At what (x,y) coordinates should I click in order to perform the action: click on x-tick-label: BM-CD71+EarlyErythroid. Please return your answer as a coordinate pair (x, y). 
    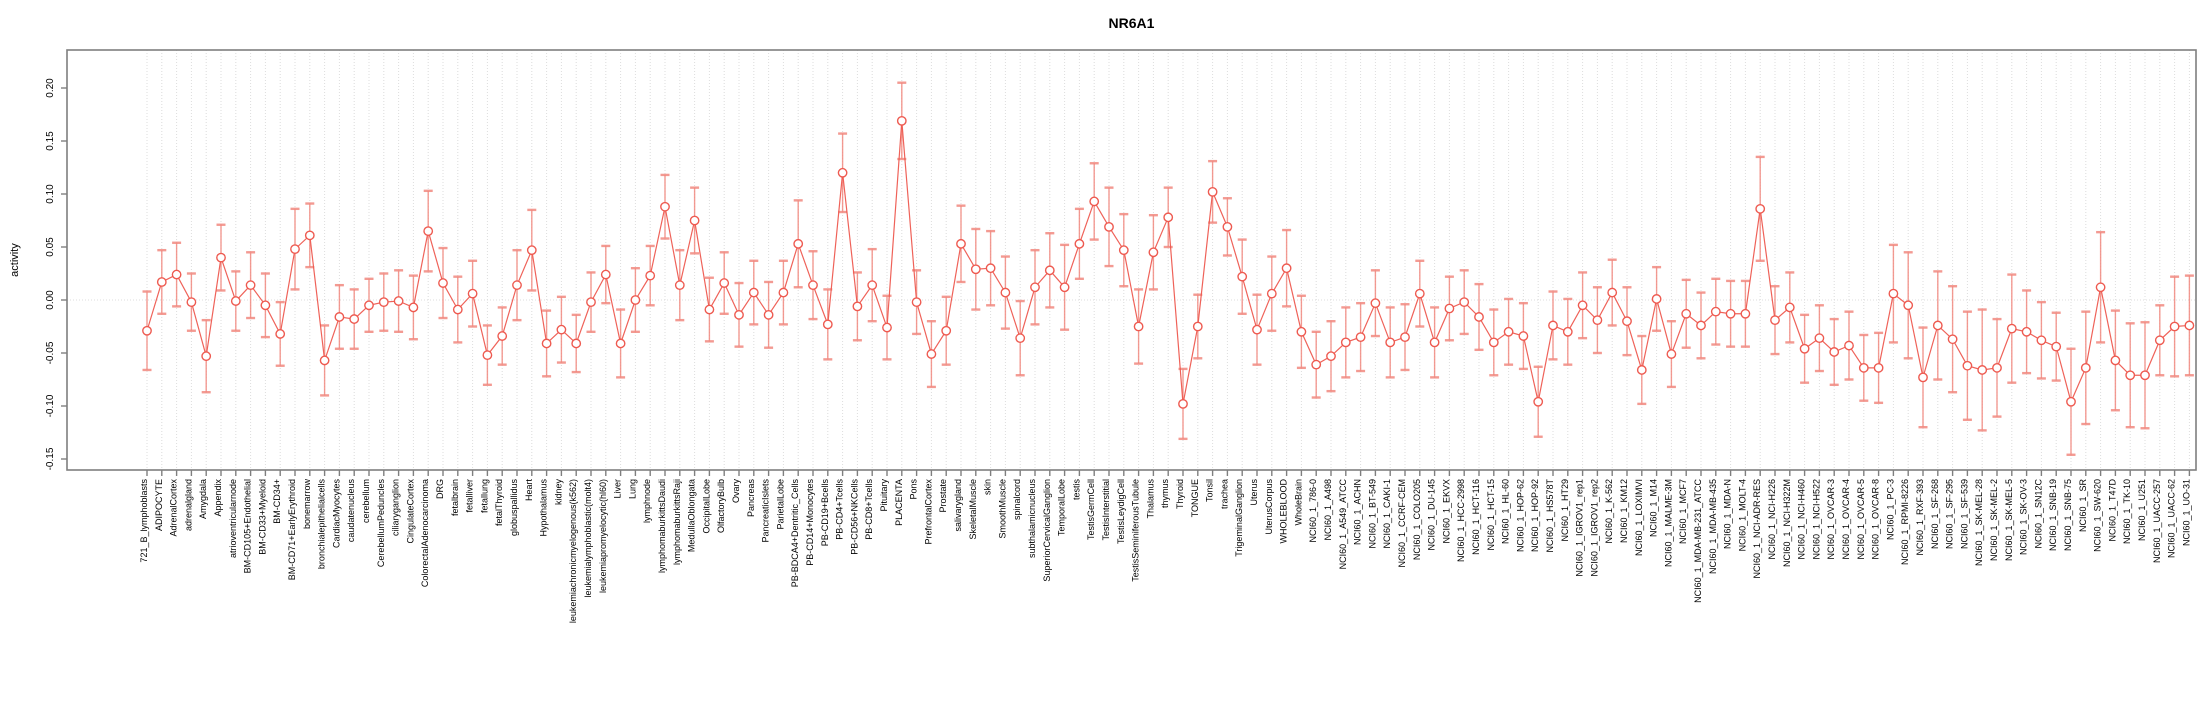
    Looking at the image, I should click on (292, 529).